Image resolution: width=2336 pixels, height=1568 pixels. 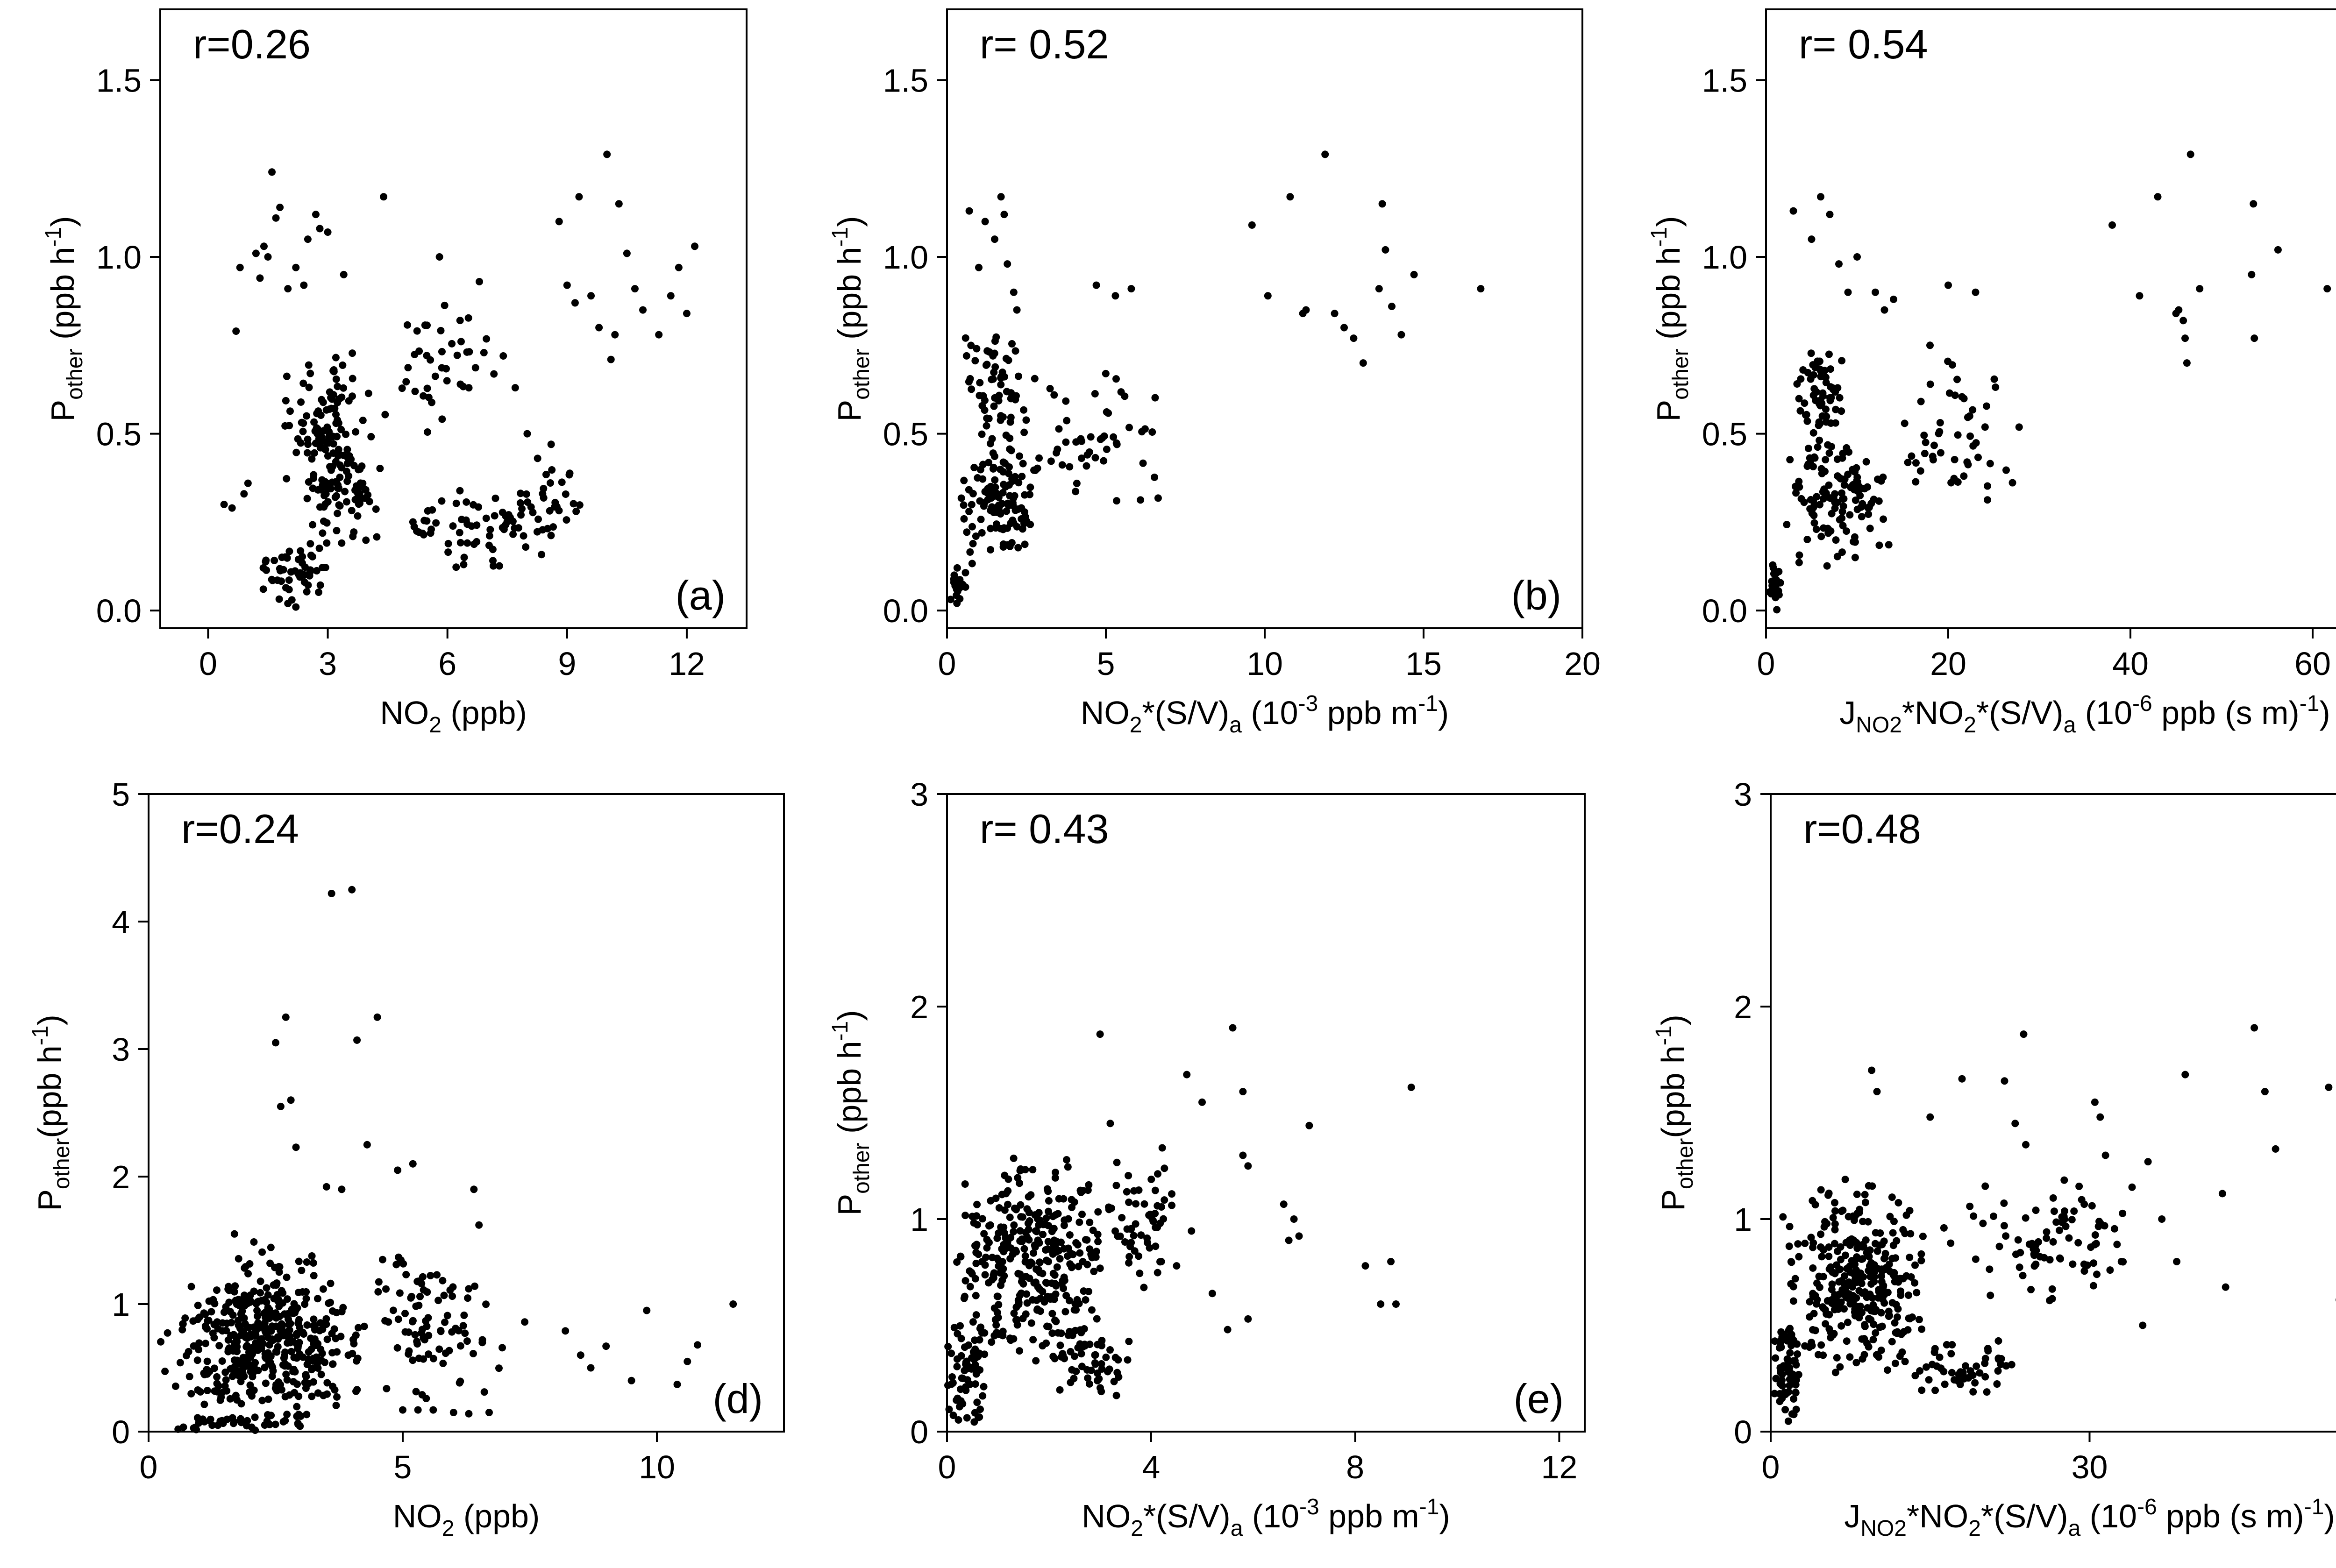 I want to click on label-part-sub2: 2, so click(x=1970, y=725).